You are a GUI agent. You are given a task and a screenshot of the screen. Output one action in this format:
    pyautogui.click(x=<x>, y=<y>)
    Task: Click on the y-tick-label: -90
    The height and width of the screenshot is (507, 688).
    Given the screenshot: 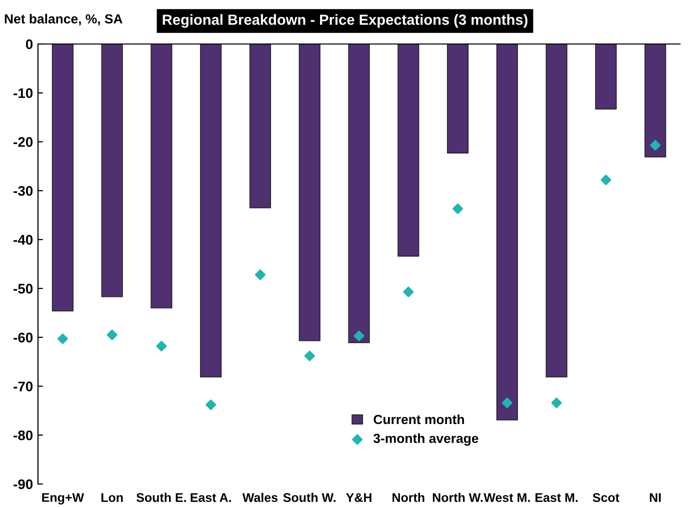 What is the action you would take?
    pyautogui.click(x=23, y=484)
    